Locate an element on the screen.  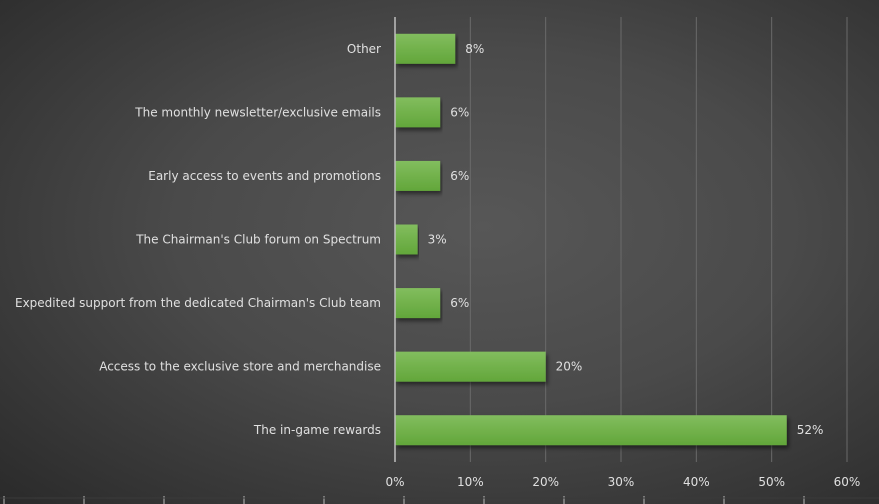
x-tick-label: 40% is located at coordinates (696, 482).